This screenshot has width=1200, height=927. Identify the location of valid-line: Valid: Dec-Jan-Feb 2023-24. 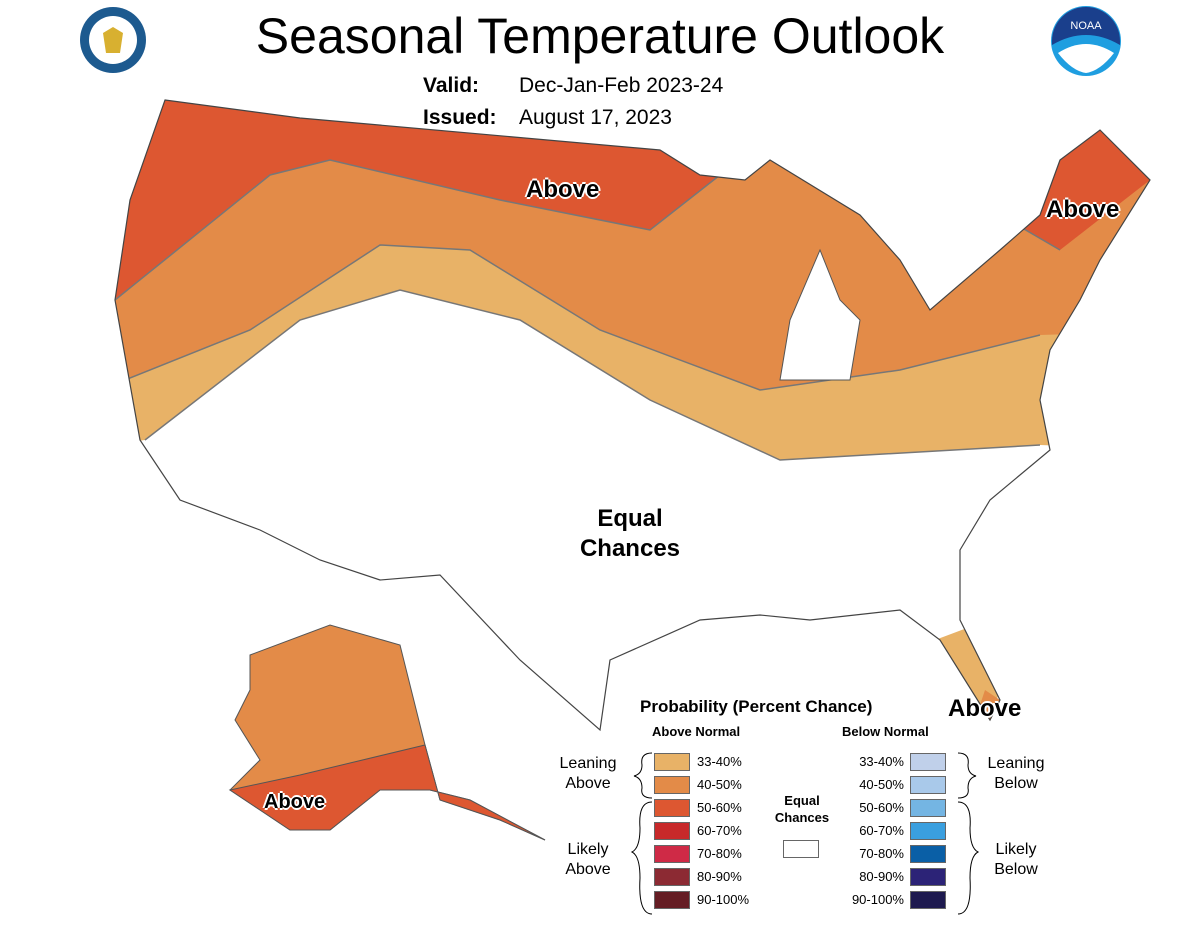
(573, 86).